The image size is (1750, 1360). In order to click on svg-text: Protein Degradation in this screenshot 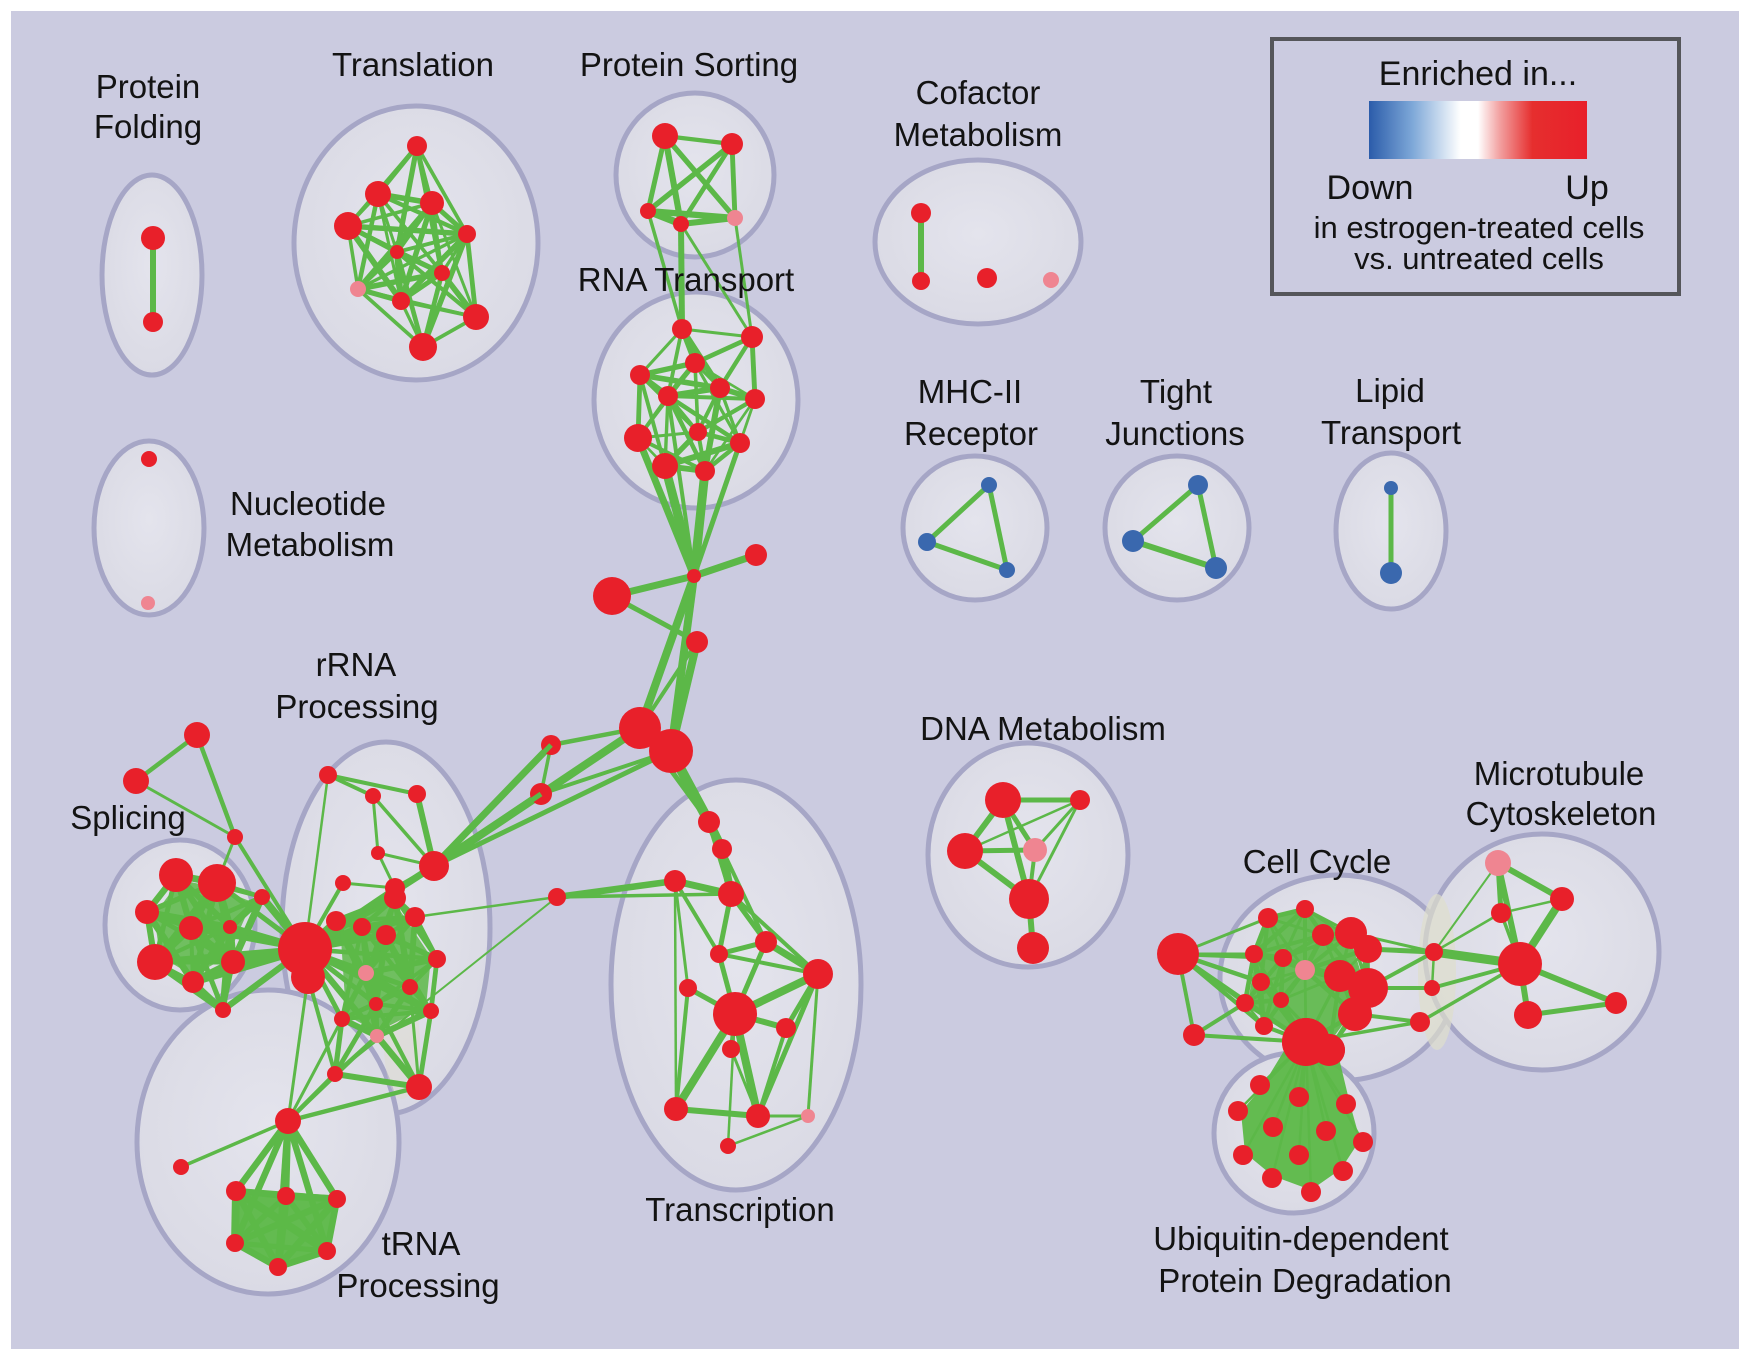, I will do `click(1305, 1280)`.